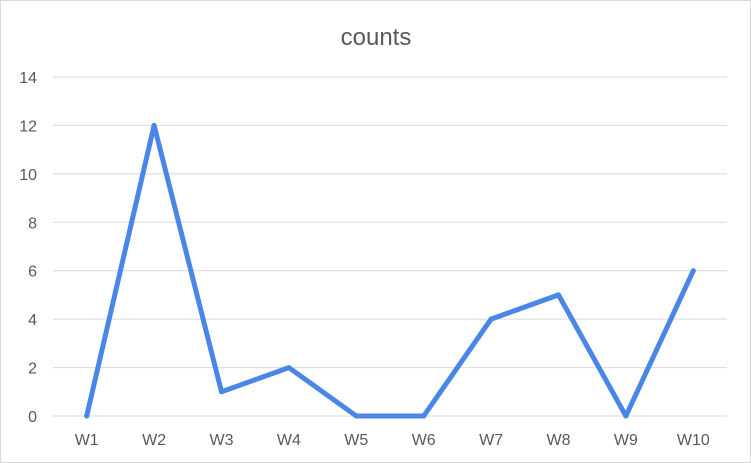  I want to click on x-tick-label: W5, so click(356, 440).